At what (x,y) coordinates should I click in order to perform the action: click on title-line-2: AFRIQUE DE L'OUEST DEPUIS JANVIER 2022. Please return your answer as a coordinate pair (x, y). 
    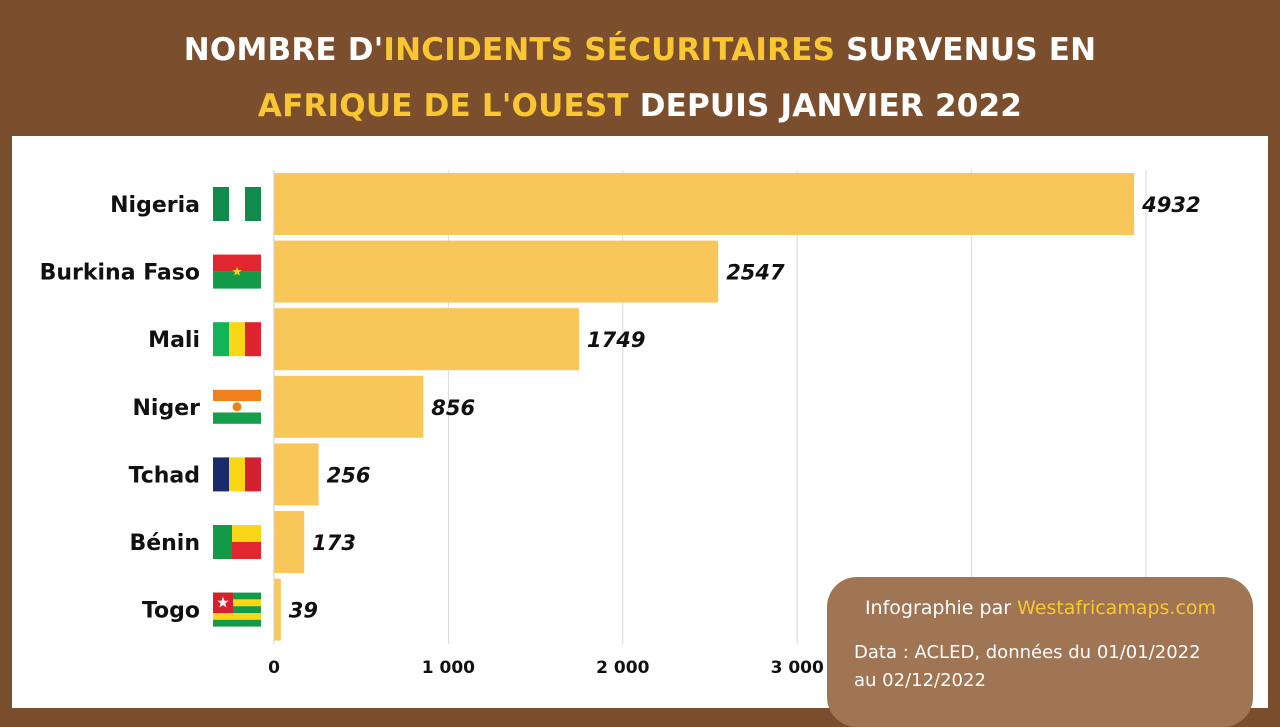
    Looking at the image, I should click on (640, 106).